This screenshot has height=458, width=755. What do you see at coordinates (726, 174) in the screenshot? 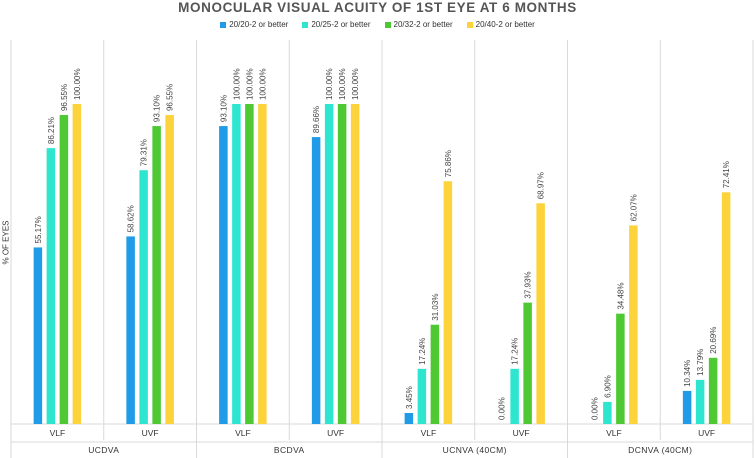
I see `data-label: 72.41%` at bounding box center [726, 174].